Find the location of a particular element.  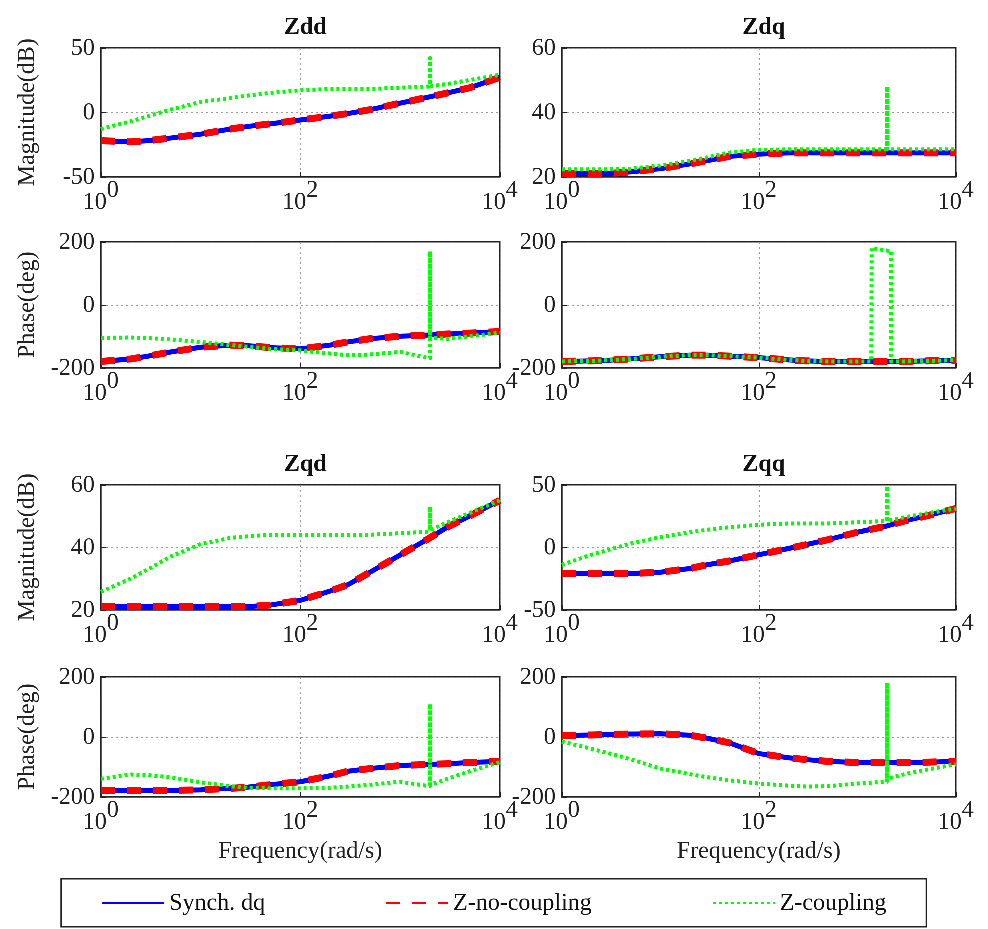

chart-title: Zqd is located at coordinates (306, 464).